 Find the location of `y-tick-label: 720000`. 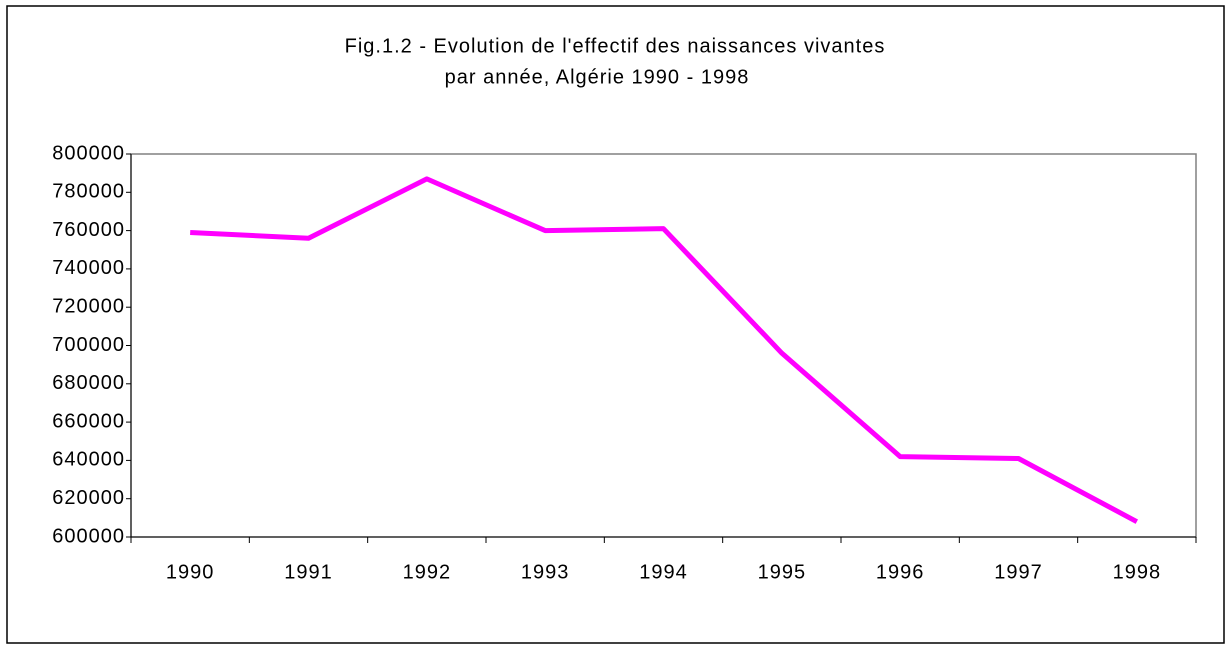

y-tick-label: 720000 is located at coordinates (88, 306).